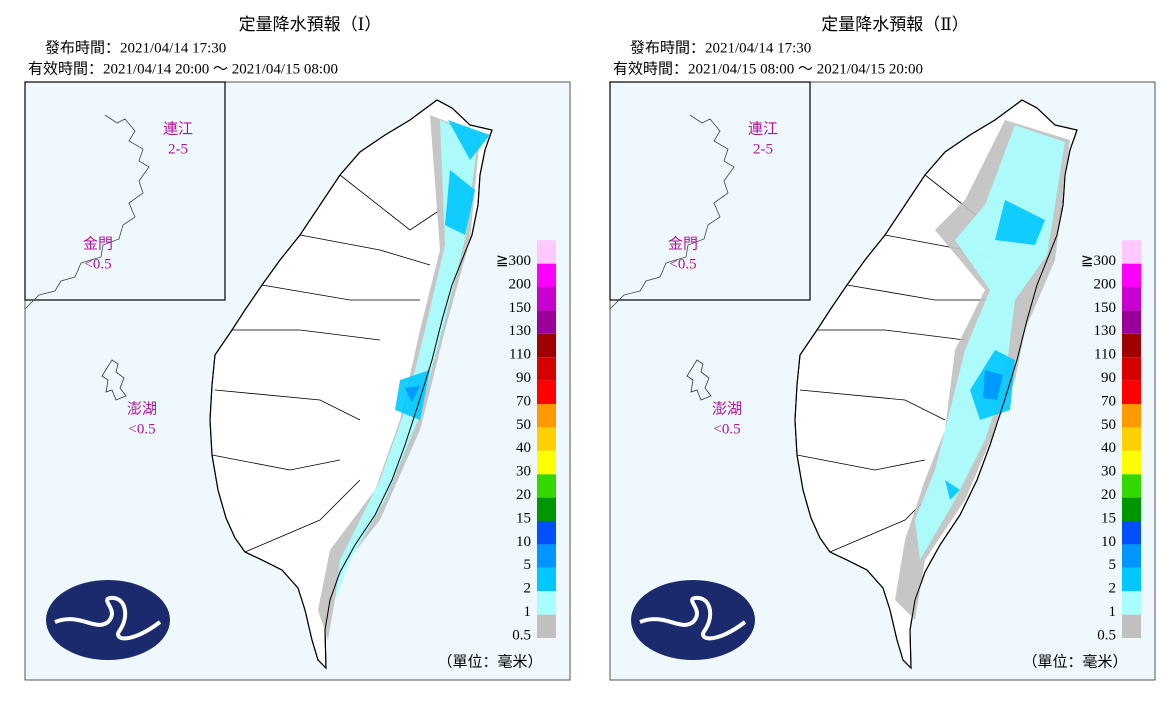 This screenshot has height=714, width=1174. I want to click on legend-label: 5, so click(1113, 565).